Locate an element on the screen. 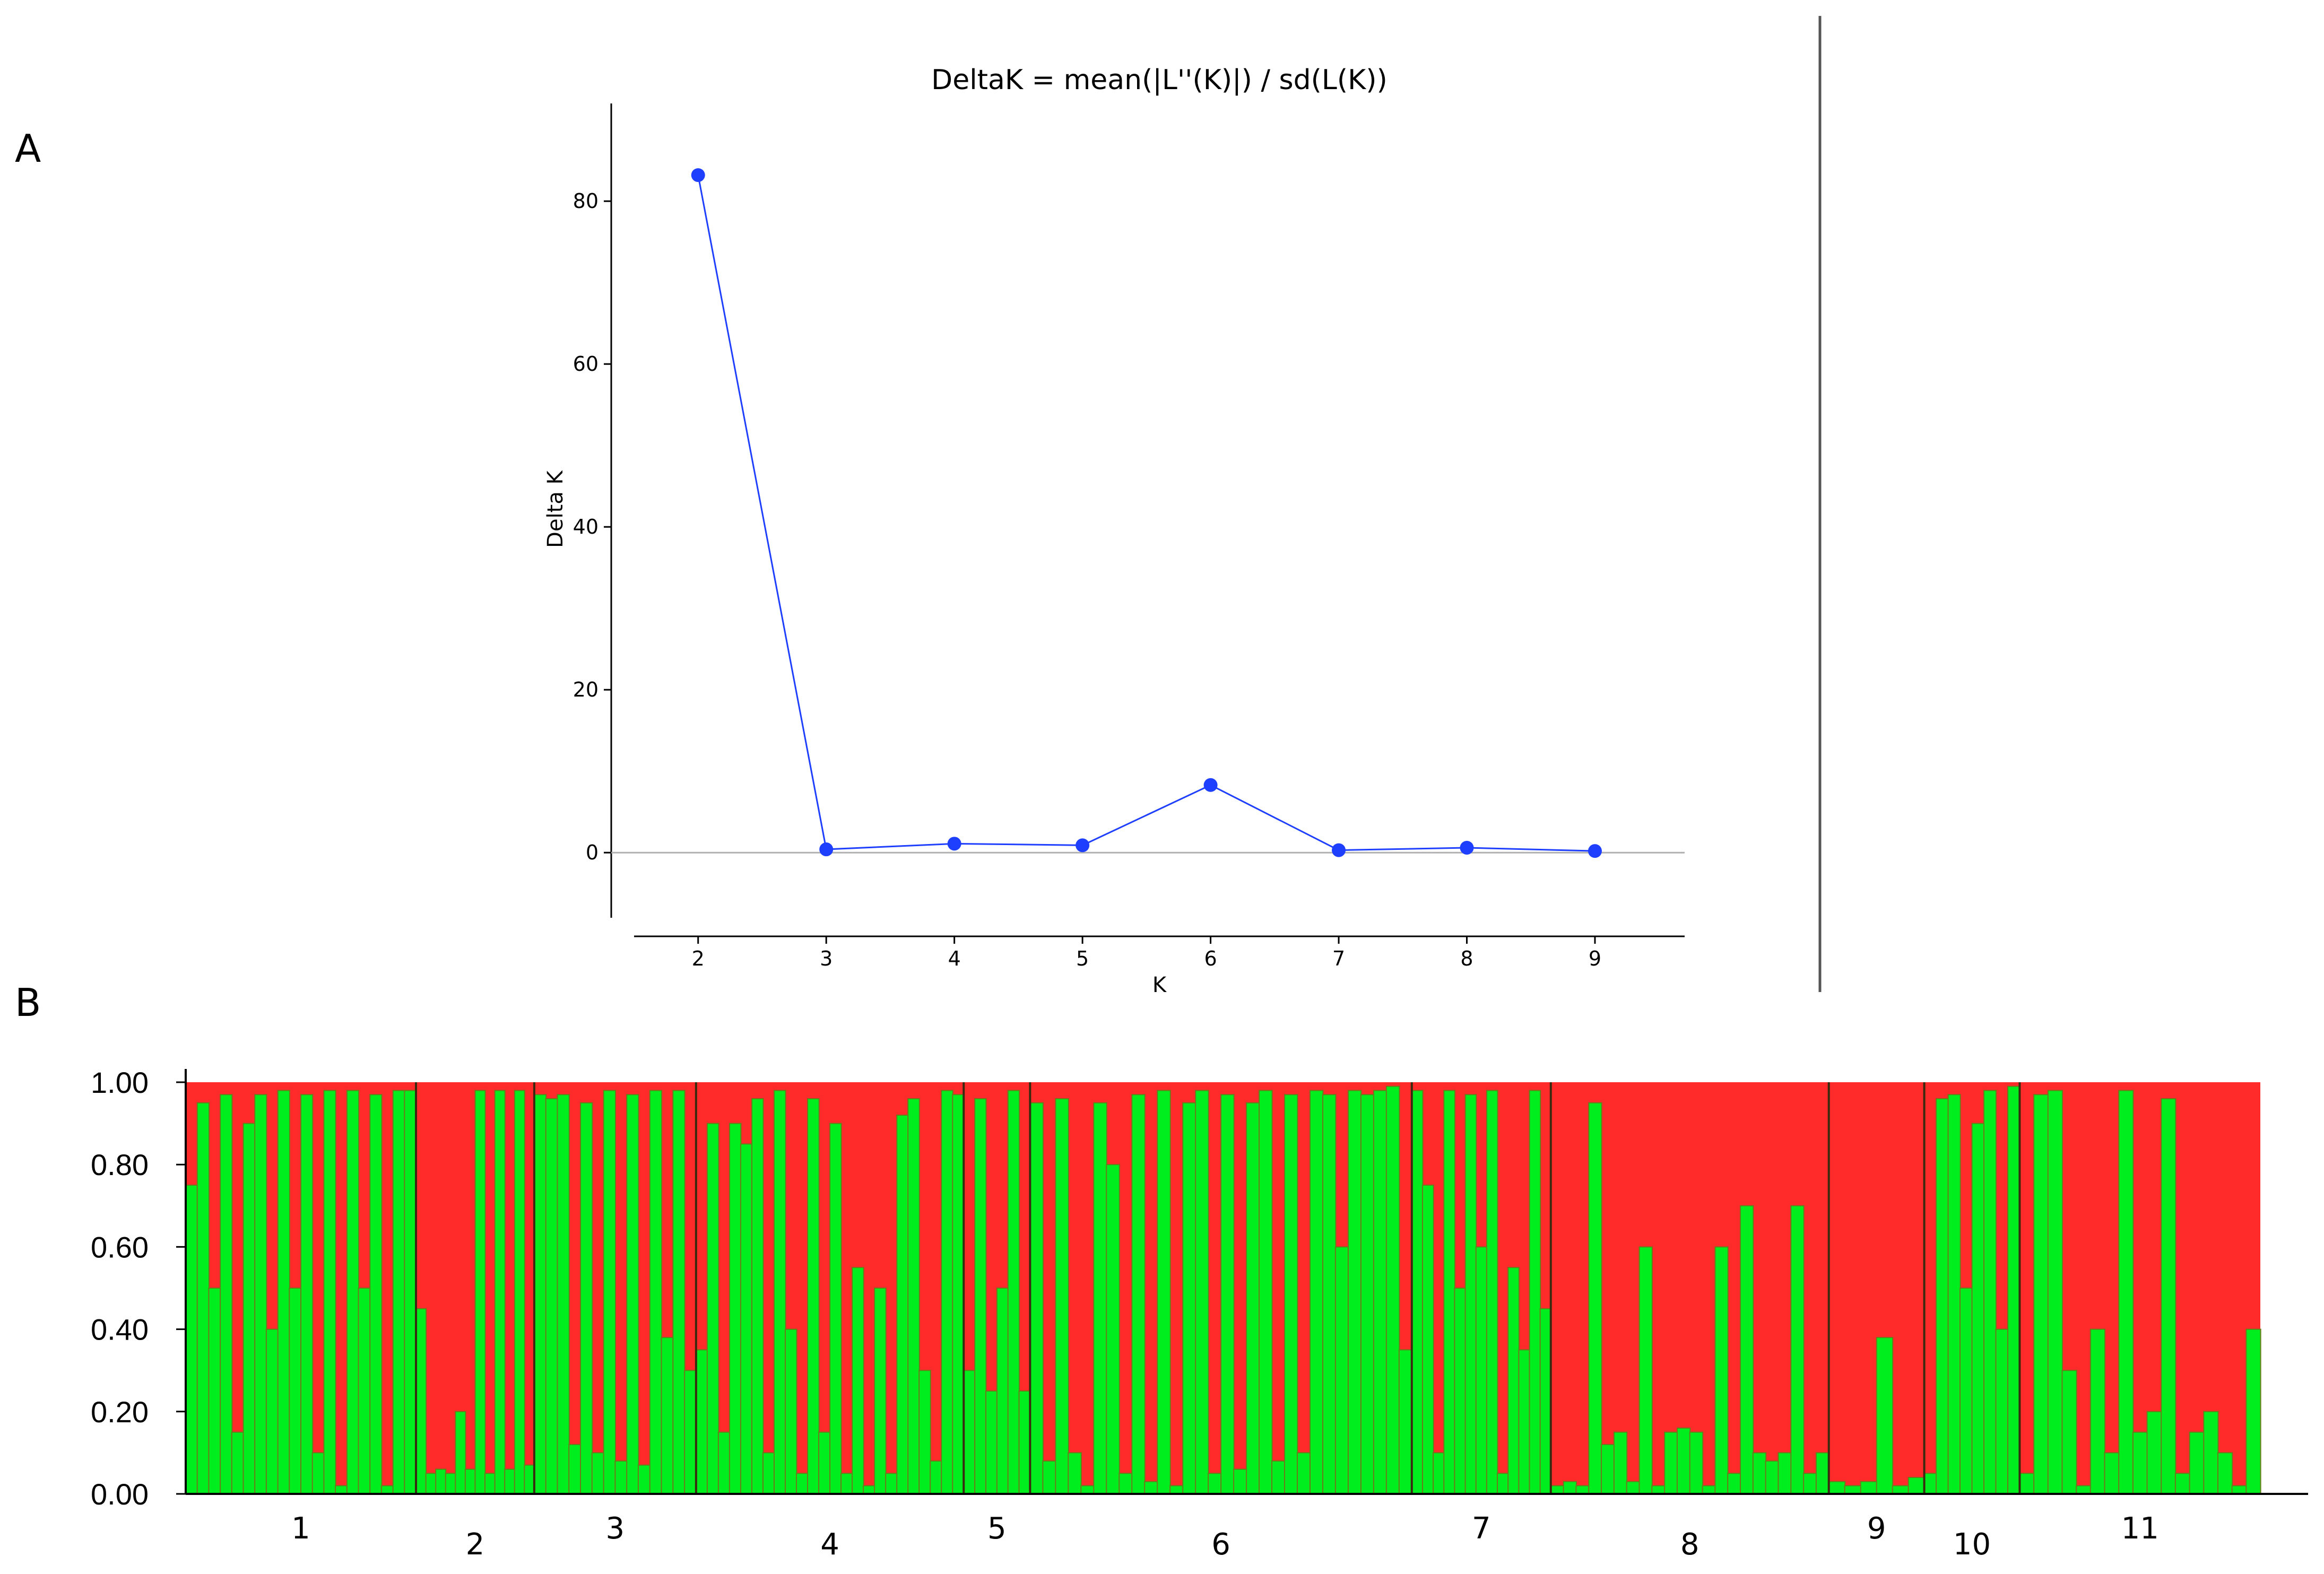 The image size is (2324, 1574). deltak-xtick-label: 2 is located at coordinates (699, 958).